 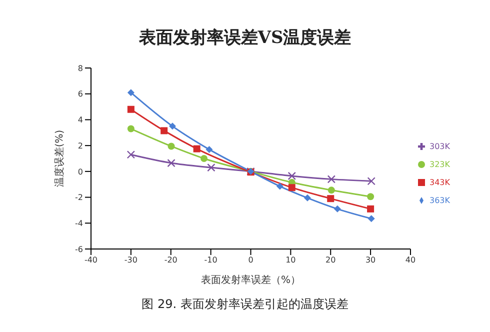 I want to click on x-tick-label: -30, so click(x=131, y=260).